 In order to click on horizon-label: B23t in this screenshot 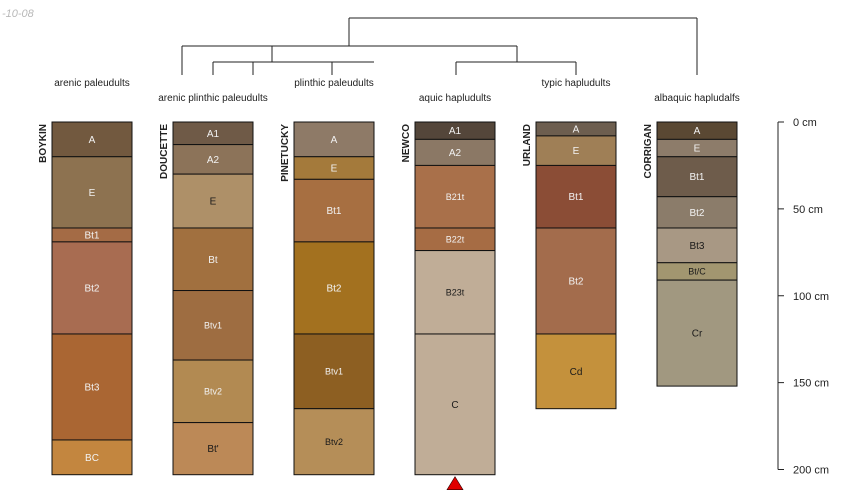, I will do `click(455, 292)`.